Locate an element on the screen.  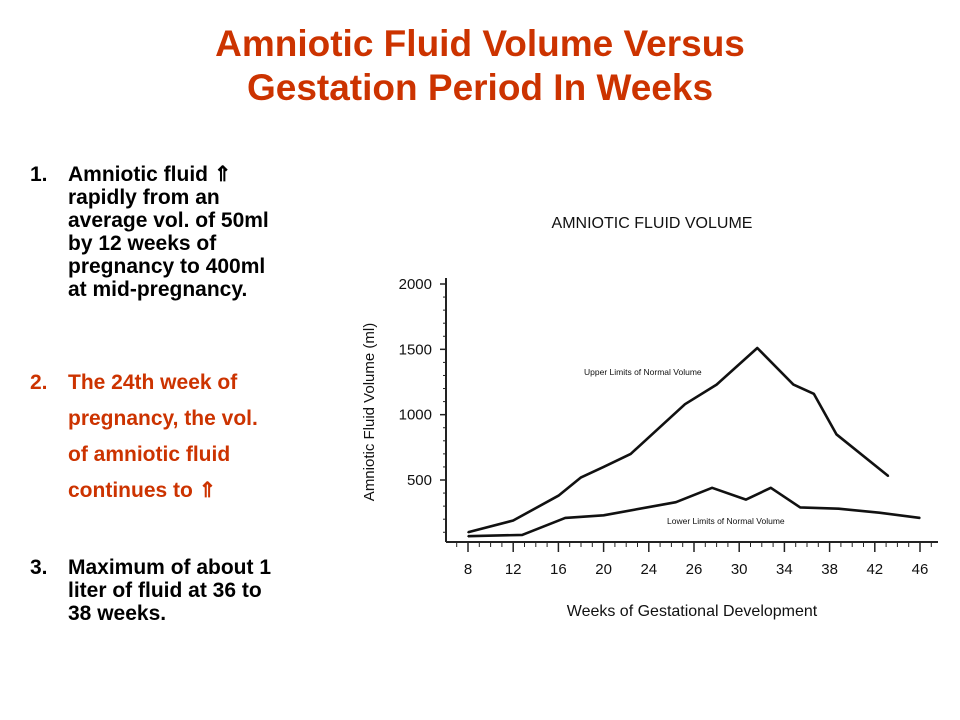
bullet-number-3: 3. is located at coordinates (39, 567).